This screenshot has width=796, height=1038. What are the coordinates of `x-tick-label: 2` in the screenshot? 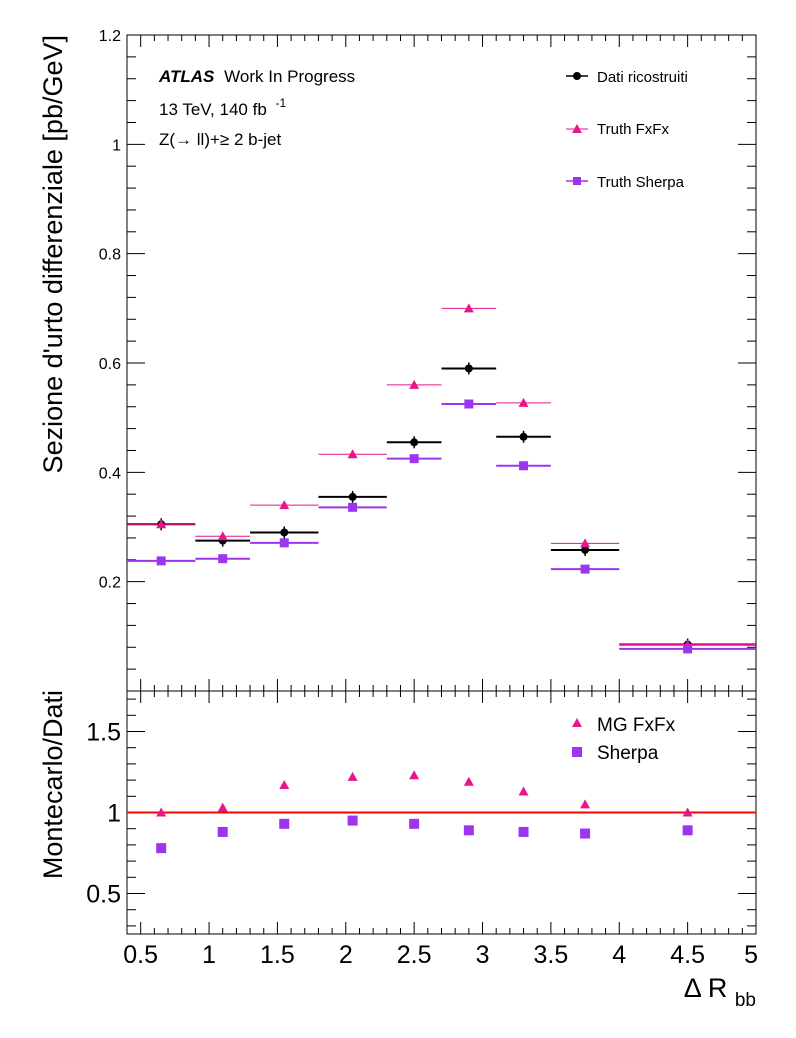 It's located at (346, 955).